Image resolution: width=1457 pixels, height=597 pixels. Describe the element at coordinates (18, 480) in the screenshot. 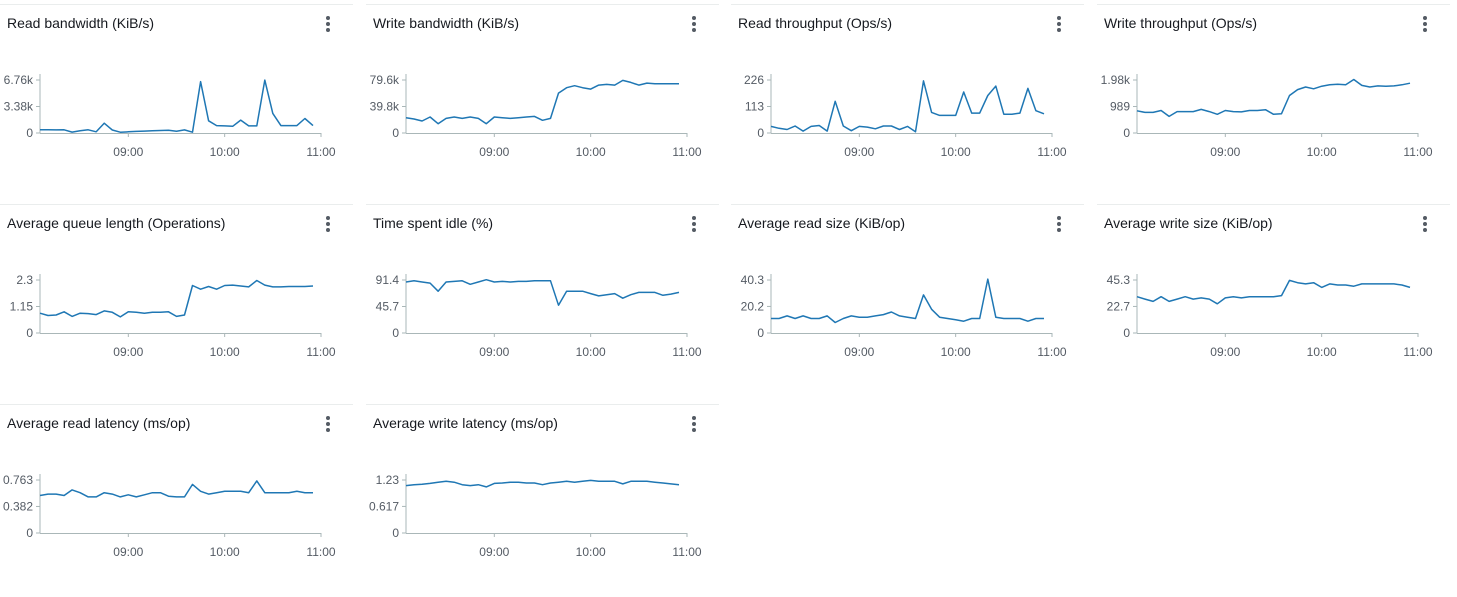

I see `y-tick-label: 0.763` at that location.